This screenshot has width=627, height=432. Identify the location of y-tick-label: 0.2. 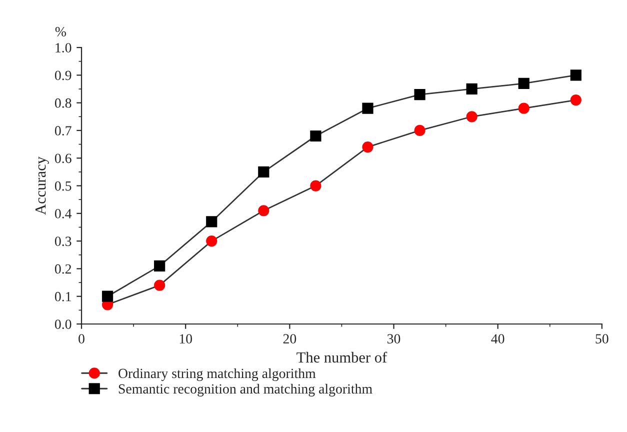
(63, 269).